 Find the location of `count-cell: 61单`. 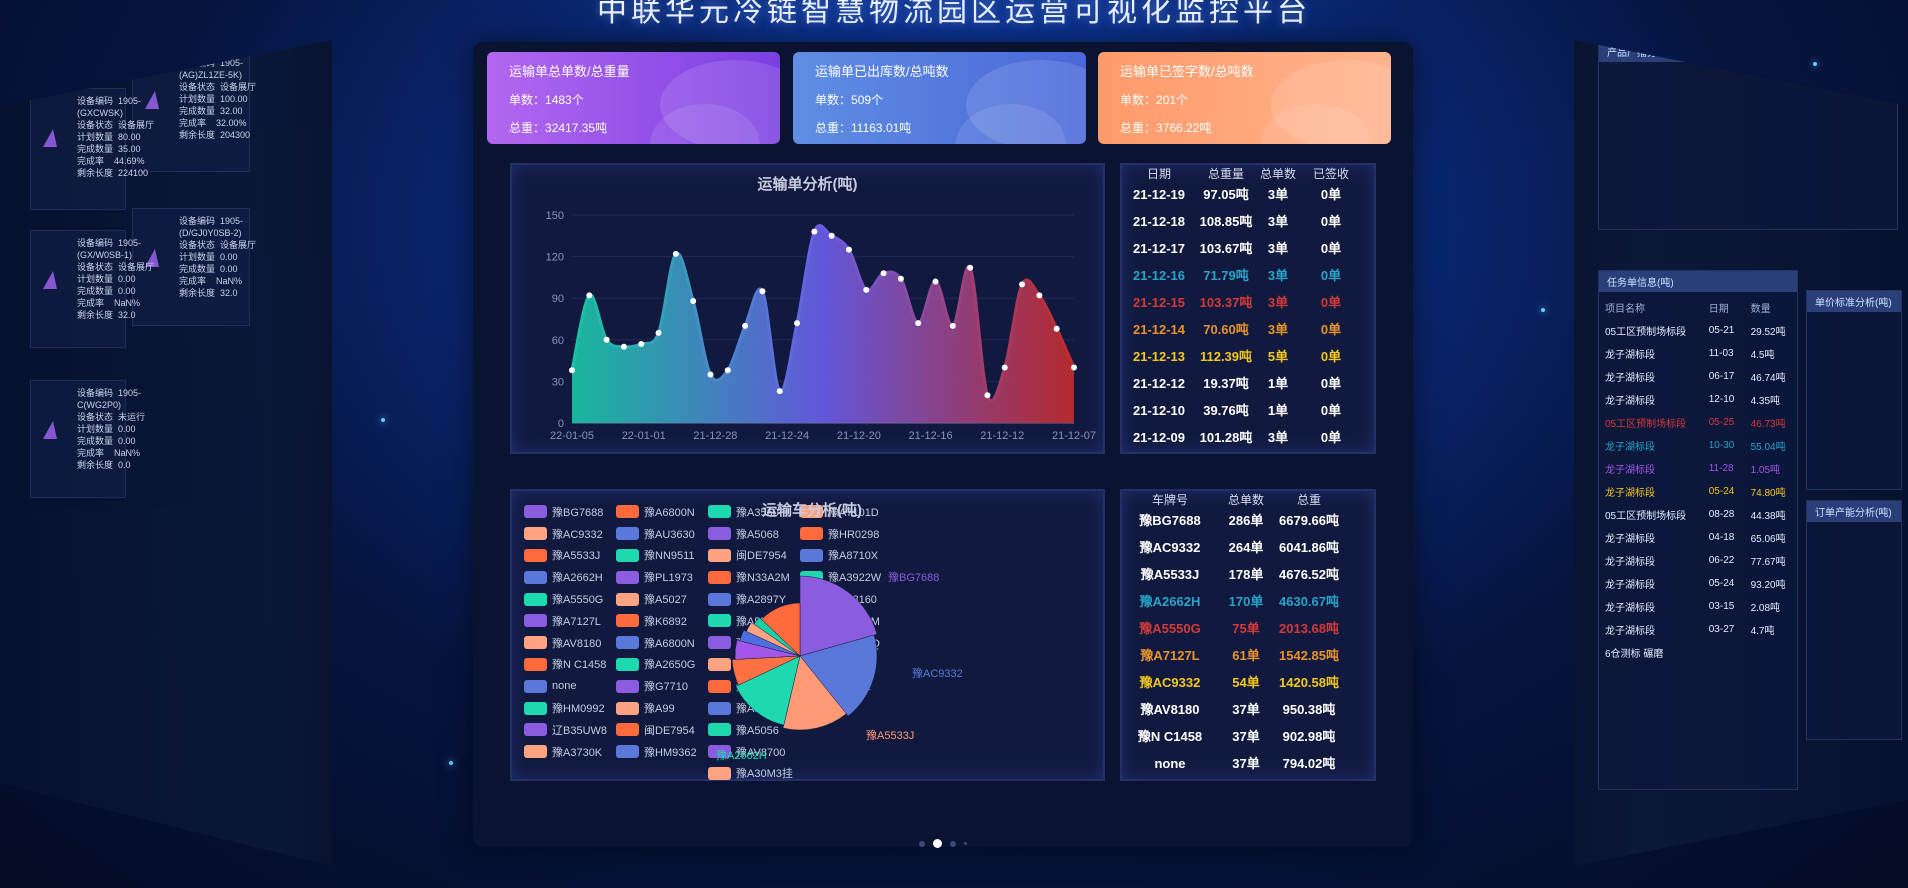

count-cell: 61单 is located at coordinates (1246, 655).